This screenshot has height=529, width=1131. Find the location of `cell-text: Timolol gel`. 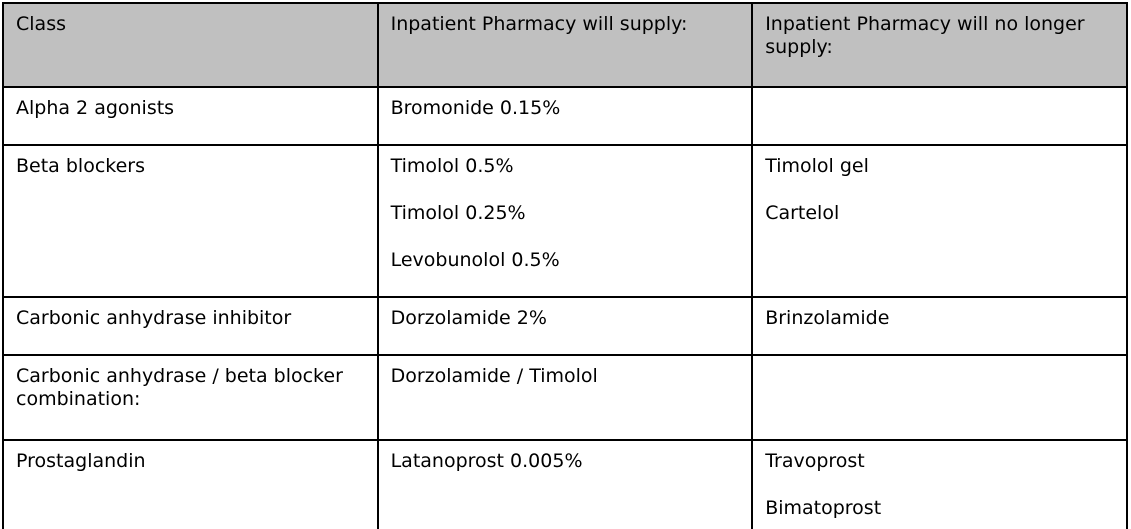

cell-text: Timolol gel is located at coordinates (817, 166).